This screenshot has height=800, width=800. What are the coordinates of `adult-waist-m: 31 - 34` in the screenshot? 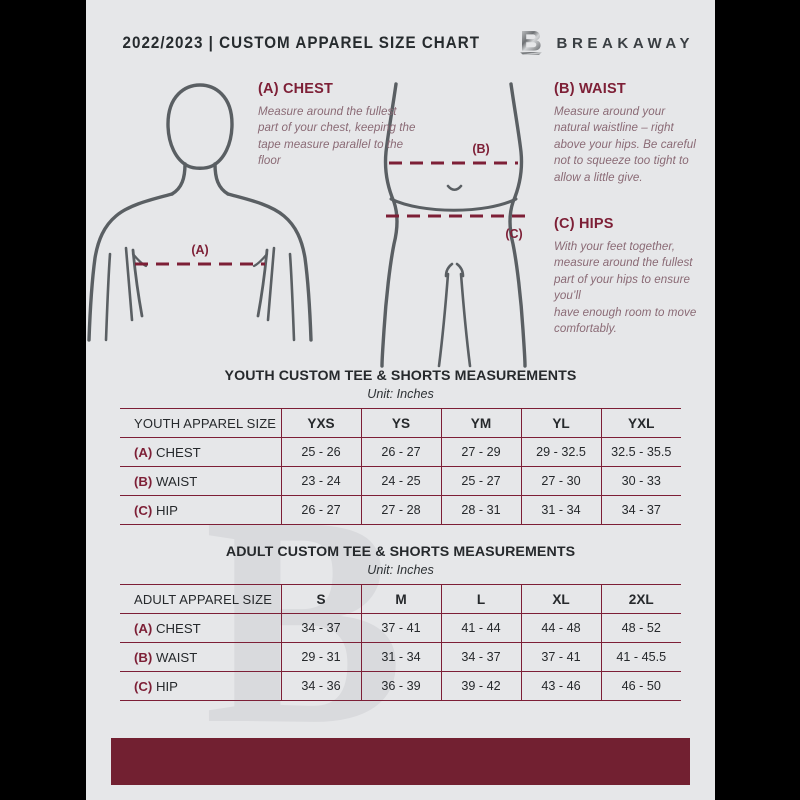 It's located at (401, 657).